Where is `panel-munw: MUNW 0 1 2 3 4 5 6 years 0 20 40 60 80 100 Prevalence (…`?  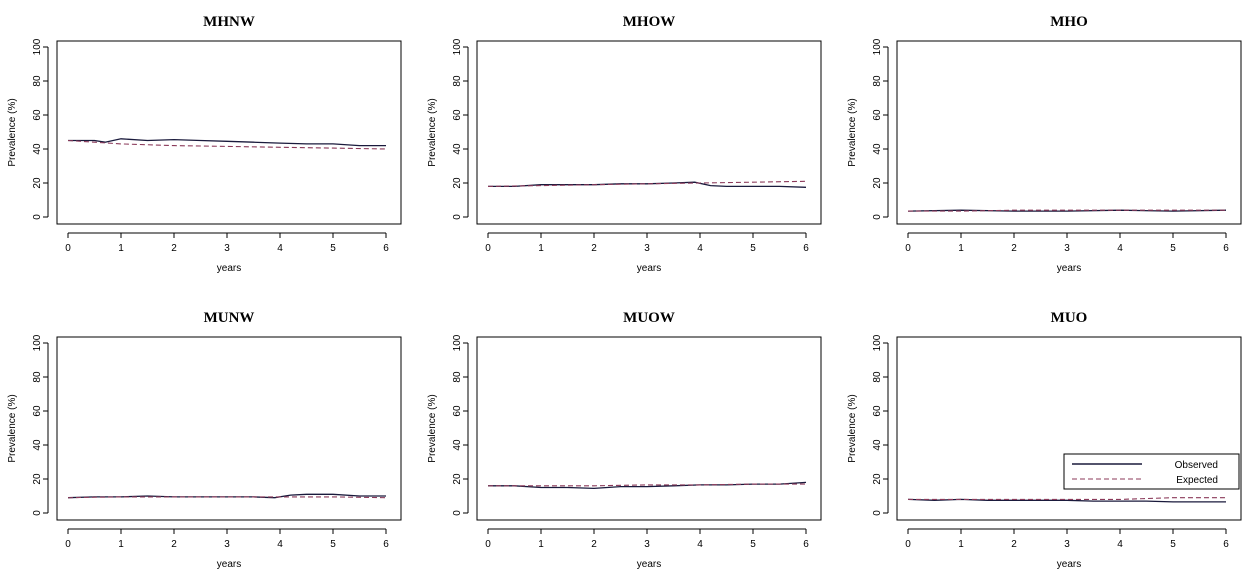 panel-munw: MUNW 0 1 2 3 4 5 6 years 0 20 40 60 80 100 Prevalence (… is located at coordinates (204, 440).